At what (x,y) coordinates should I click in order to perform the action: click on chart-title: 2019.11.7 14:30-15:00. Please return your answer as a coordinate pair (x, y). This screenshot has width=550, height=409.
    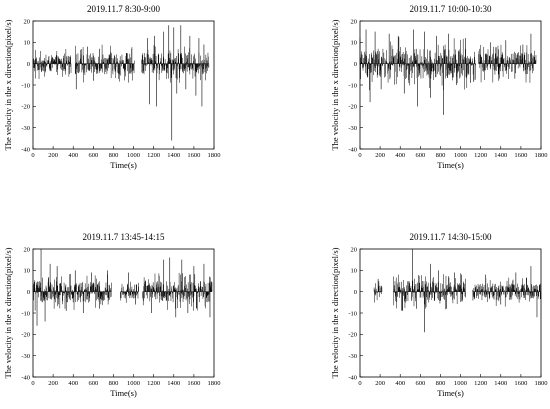
    Looking at the image, I should click on (451, 237).